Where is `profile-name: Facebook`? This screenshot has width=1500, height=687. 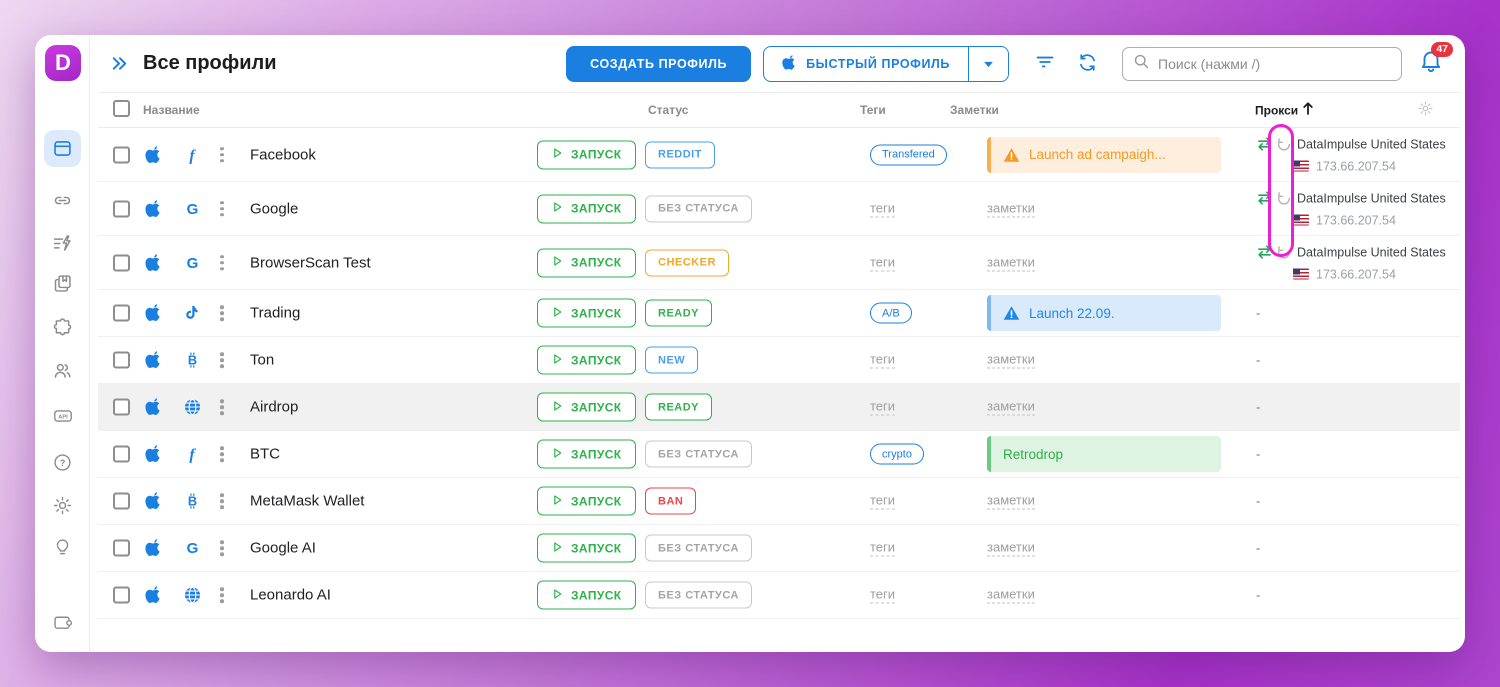
profile-name: Facebook is located at coordinates (283, 154).